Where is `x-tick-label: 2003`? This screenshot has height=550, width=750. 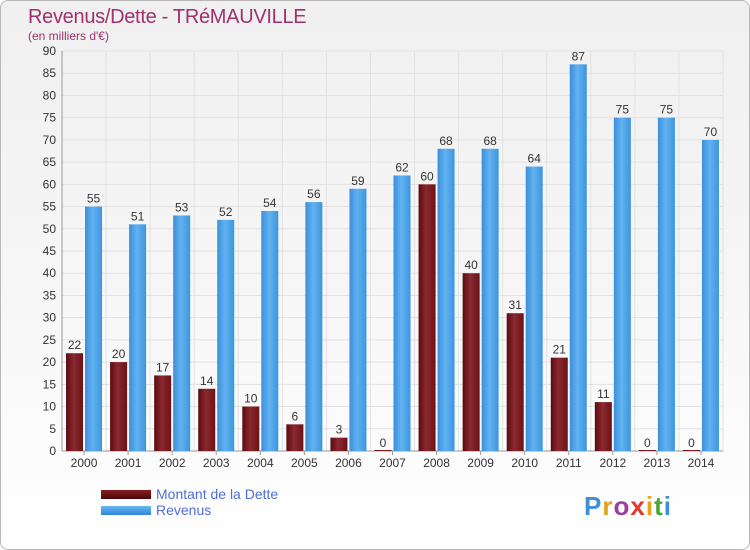 x-tick-label: 2003 is located at coordinates (216, 463).